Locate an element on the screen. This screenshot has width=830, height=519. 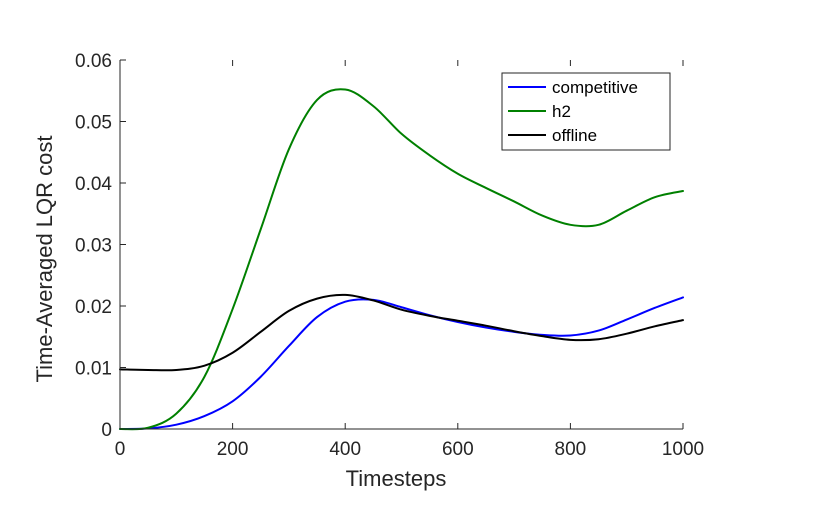
legend-label-h2: h2 is located at coordinates (561, 111).